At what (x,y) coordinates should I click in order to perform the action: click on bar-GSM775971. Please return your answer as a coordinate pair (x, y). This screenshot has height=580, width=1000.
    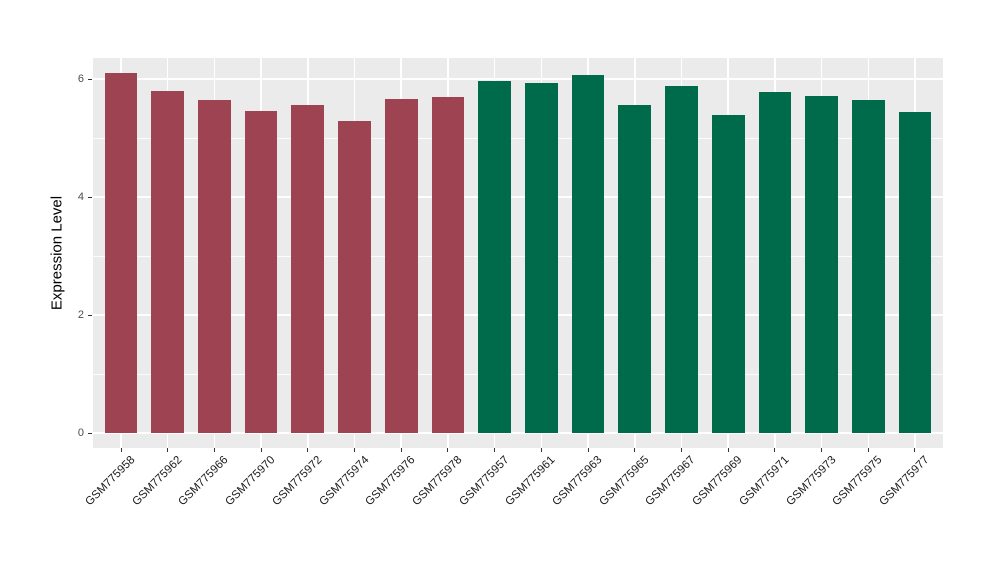
    Looking at the image, I should click on (775, 262).